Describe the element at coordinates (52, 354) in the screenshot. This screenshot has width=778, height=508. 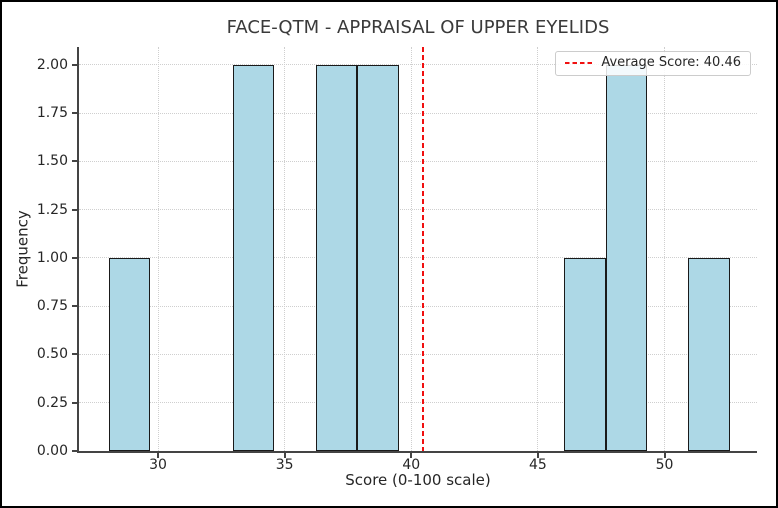
I see `y-tick-label: 0.50` at that location.